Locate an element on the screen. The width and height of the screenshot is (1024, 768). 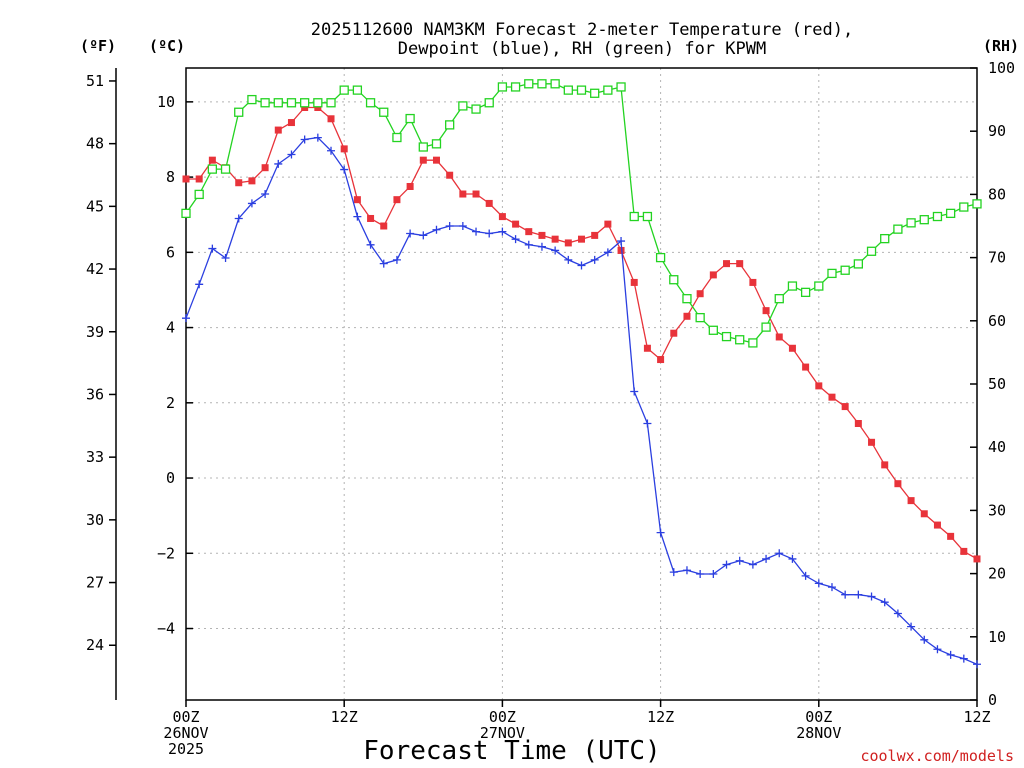
fahrenheit-unit-label: (ºF) is located at coordinates (98, 46).